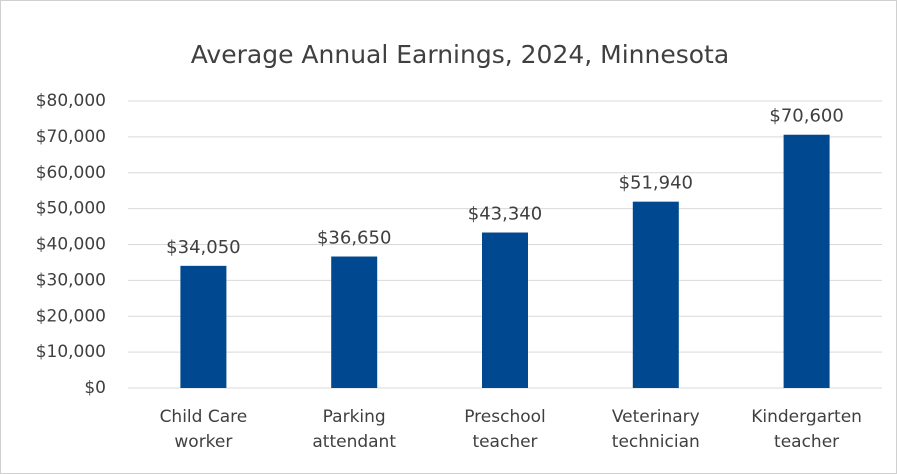 This screenshot has height=474, width=897. Describe the element at coordinates (71, 137) in the screenshot. I see `y-tick-label: $70,000` at that location.